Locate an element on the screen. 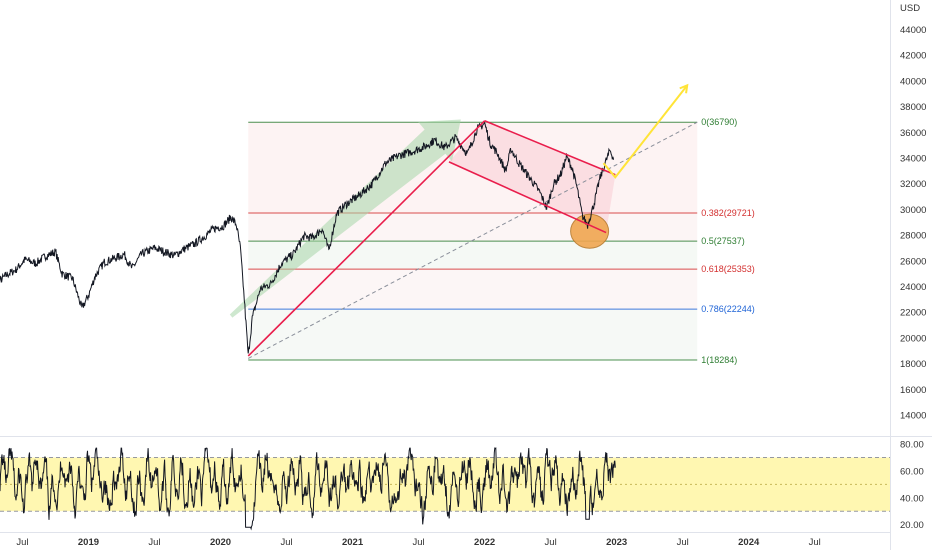  uptrend-arrow is located at coordinates (345, 218).